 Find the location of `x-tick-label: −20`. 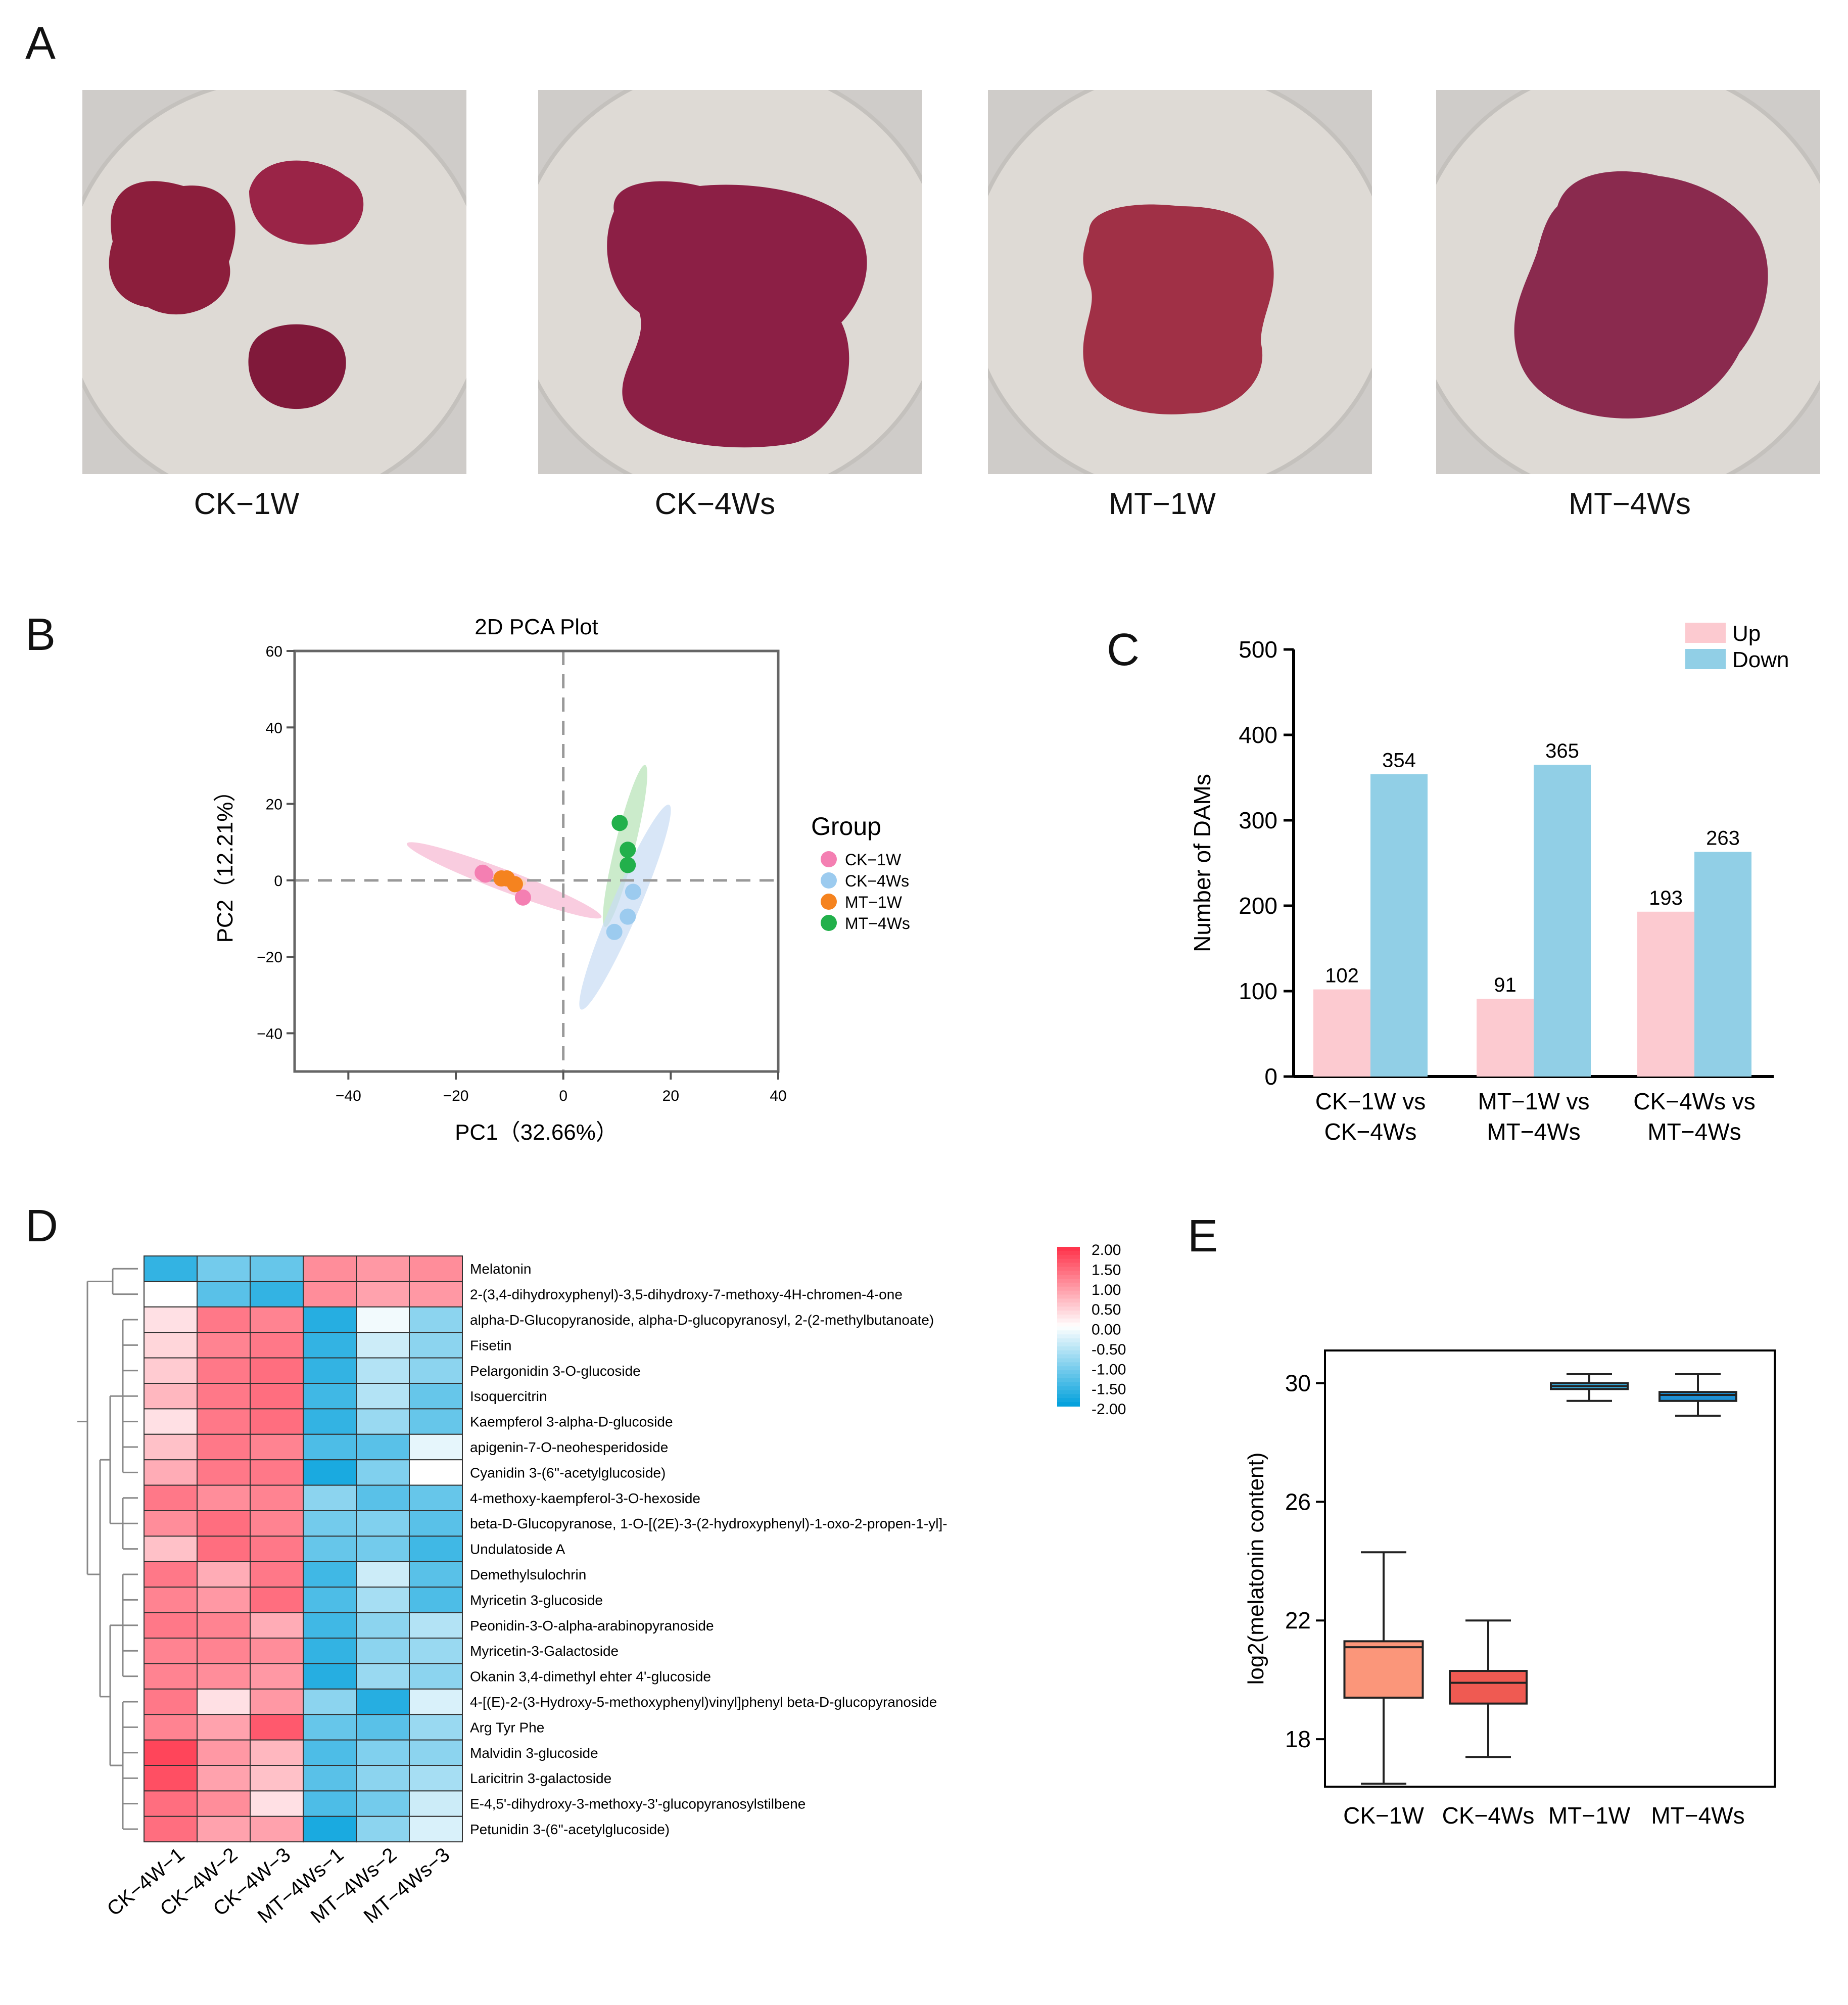

x-tick-label: −20 is located at coordinates (456, 1096).